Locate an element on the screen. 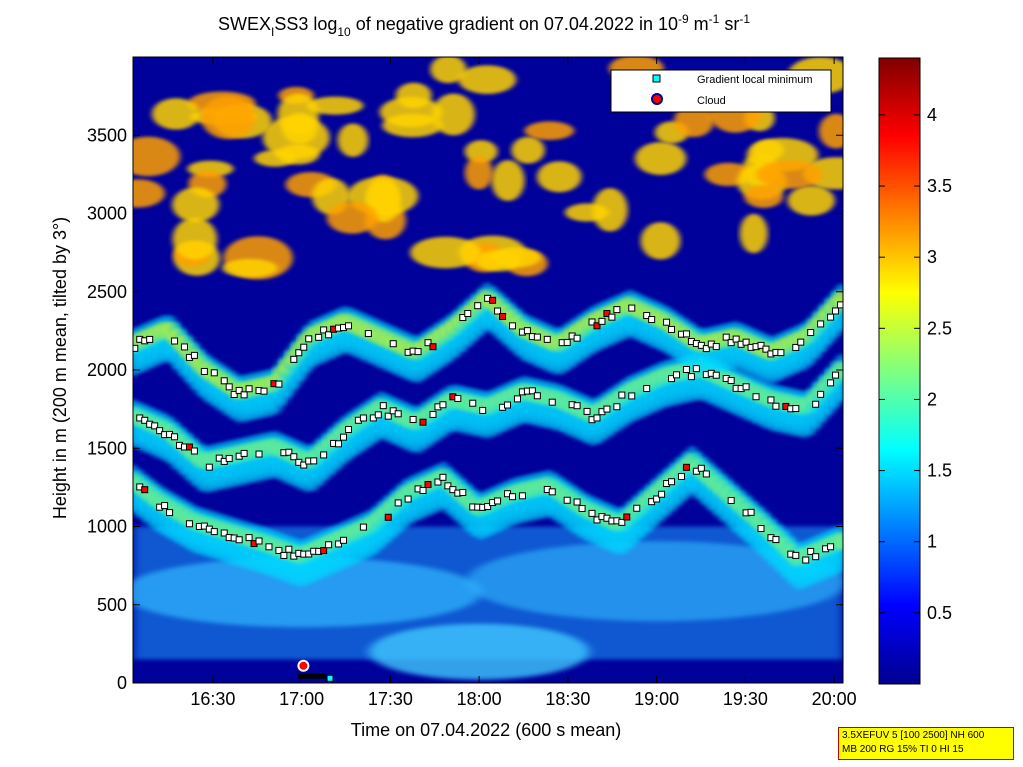 Image resolution: width=1023 pixels, height=767 pixels. y-tick-label: 3000 is located at coordinates (107, 214).